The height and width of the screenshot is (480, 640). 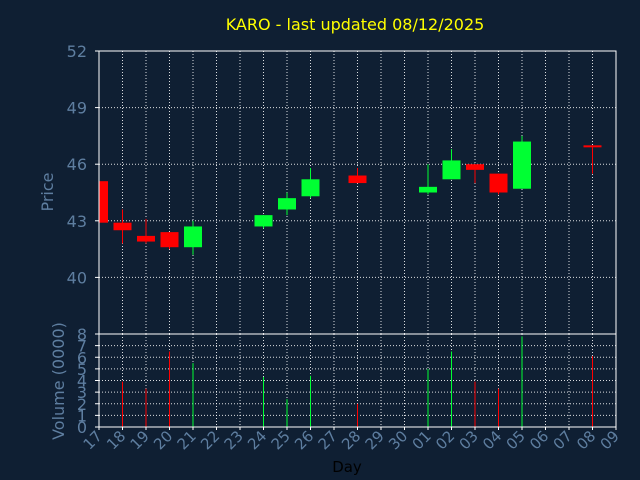 I want to click on x-tick-label: 02, so click(x=445, y=440).